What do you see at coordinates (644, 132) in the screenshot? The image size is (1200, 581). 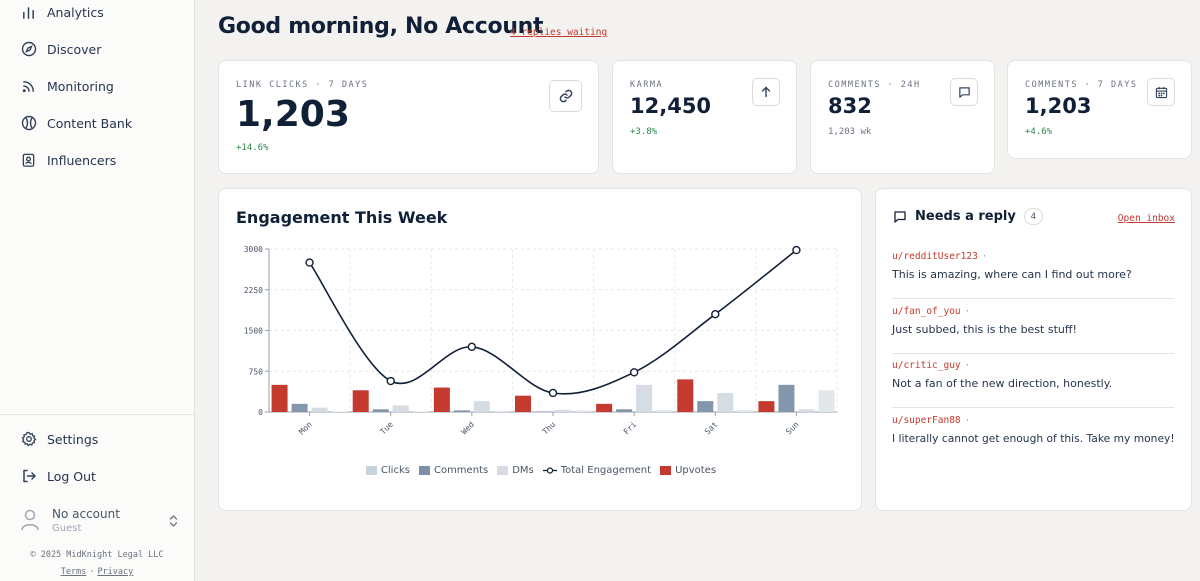 I see `stat-change: +3.8%` at bounding box center [644, 132].